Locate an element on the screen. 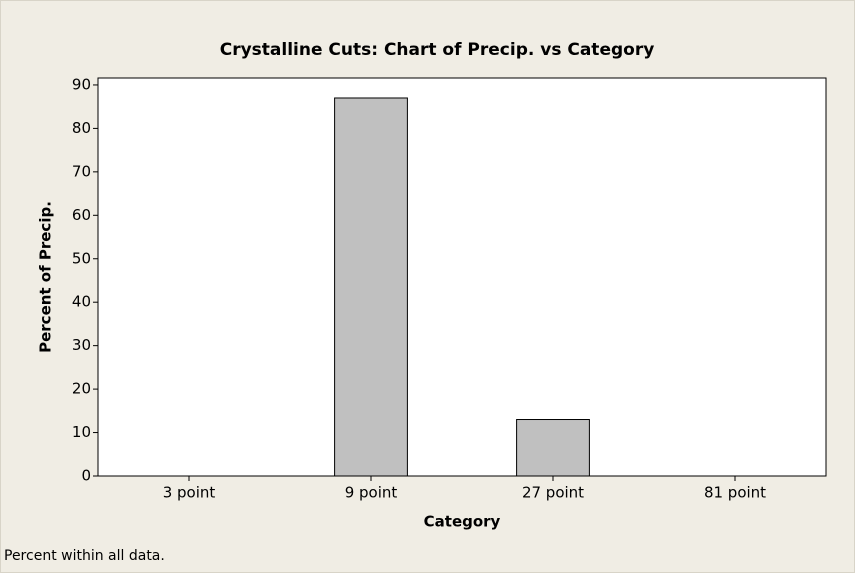 This screenshot has height=573, width=855. y-tick-label: 80 is located at coordinates (81, 128).